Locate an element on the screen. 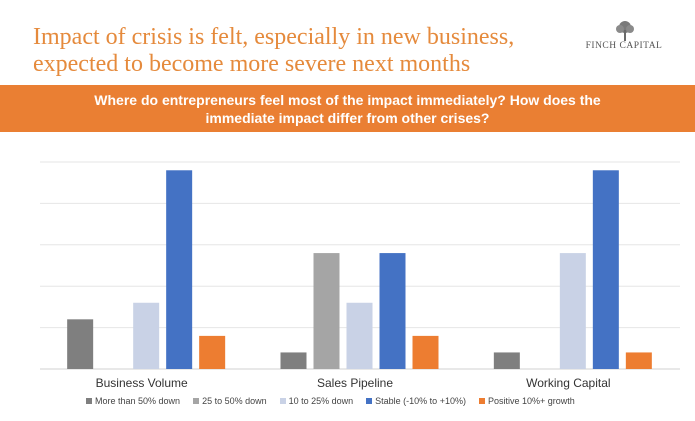 Image resolution: width=695 pixels, height=421 pixels. legend-label: Positive 10%+ growth is located at coordinates (531, 401).